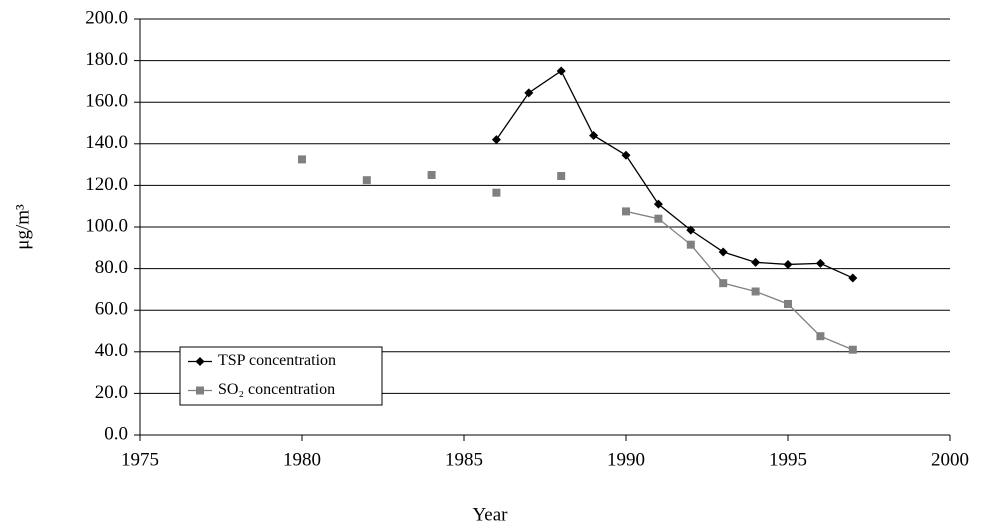 The image size is (982, 530). I want to click on y-tick-label: 180.0, so click(106, 59).